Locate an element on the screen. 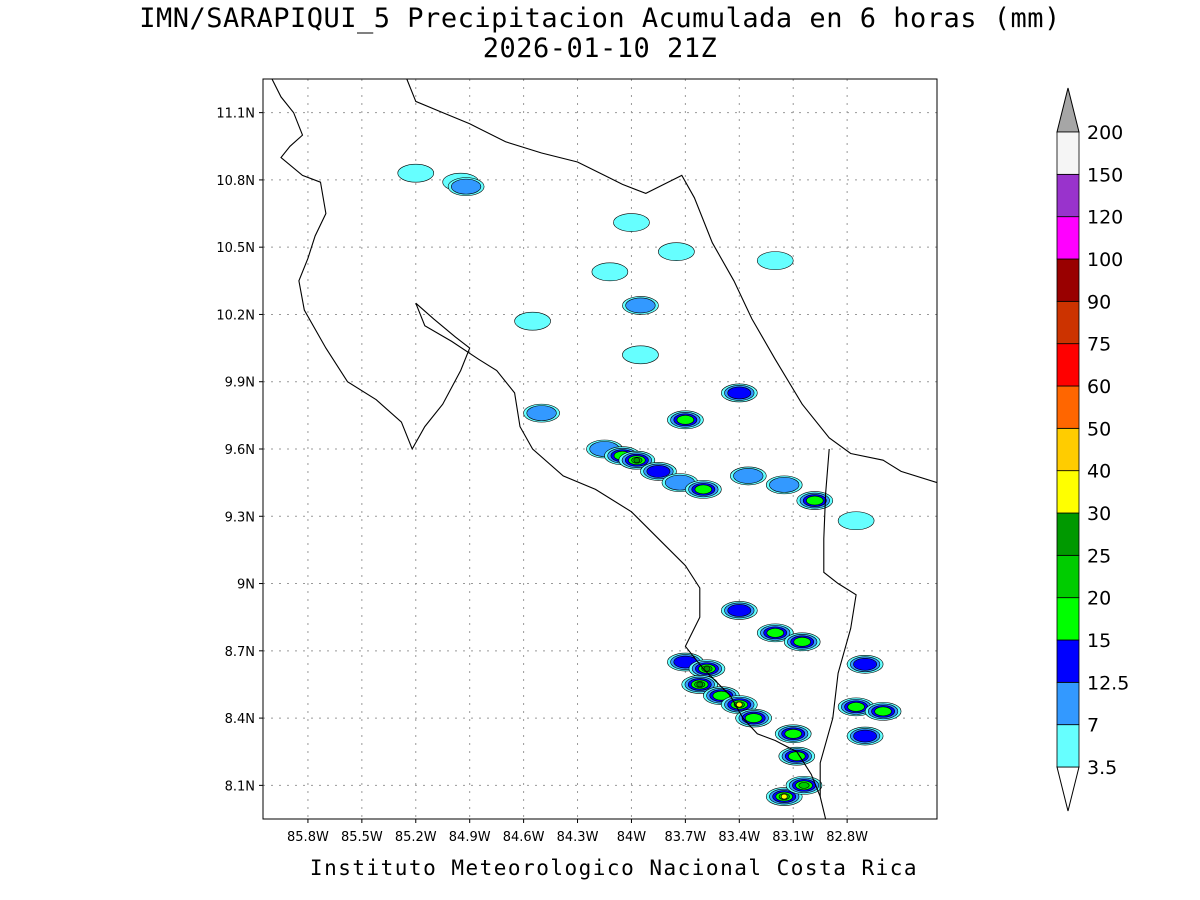 This screenshot has width=1200, height=900. lon-tick-label: 85.8W is located at coordinates (308, 837).